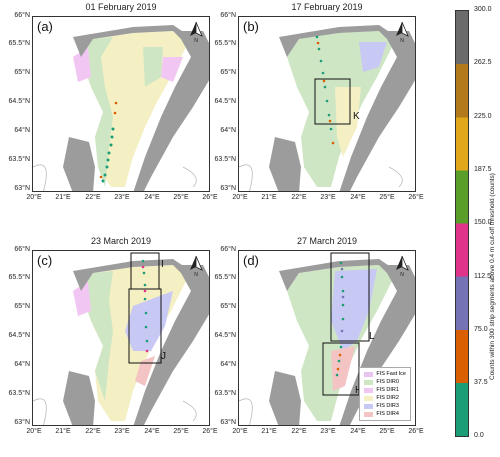 This screenshot has width=500, height=457. Describe the element at coordinates (163, 356) in the screenshot. I see `box-label: J` at that location.